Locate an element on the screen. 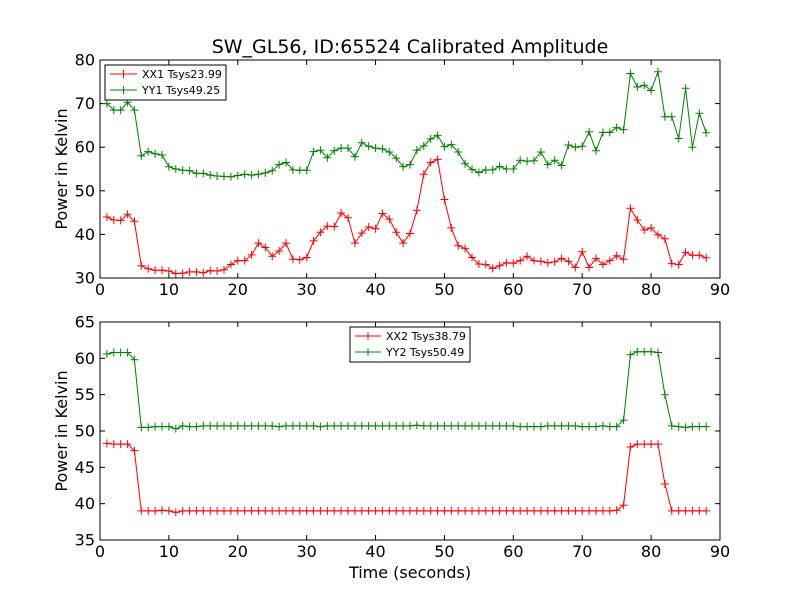 The width and height of the screenshot is (800, 600). y-tick-label: 70 is located at coordinates (85, 103).